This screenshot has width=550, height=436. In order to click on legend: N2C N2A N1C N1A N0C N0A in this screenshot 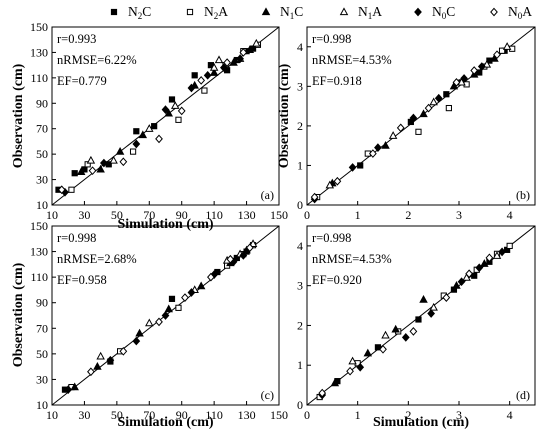, I will do `click(321, 12)`.